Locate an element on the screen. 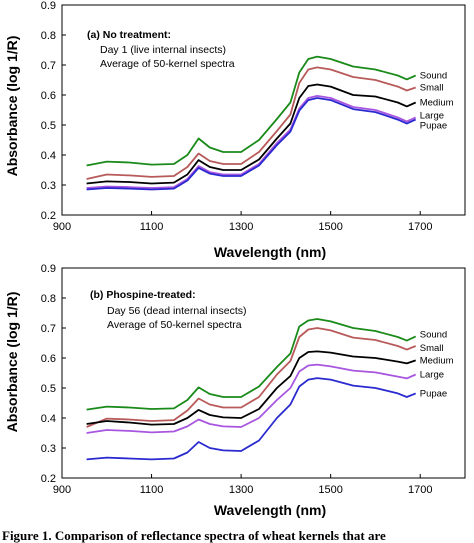 The width and height of the screenshot is (474, 543). y-tick-label-b-7: 0.9 is located at coordinates (48, 269).